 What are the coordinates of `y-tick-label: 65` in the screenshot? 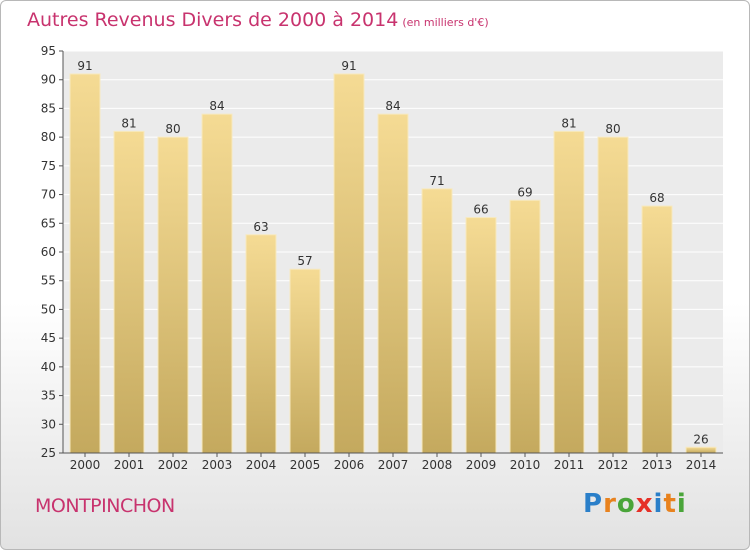 It's located at (48, 223).